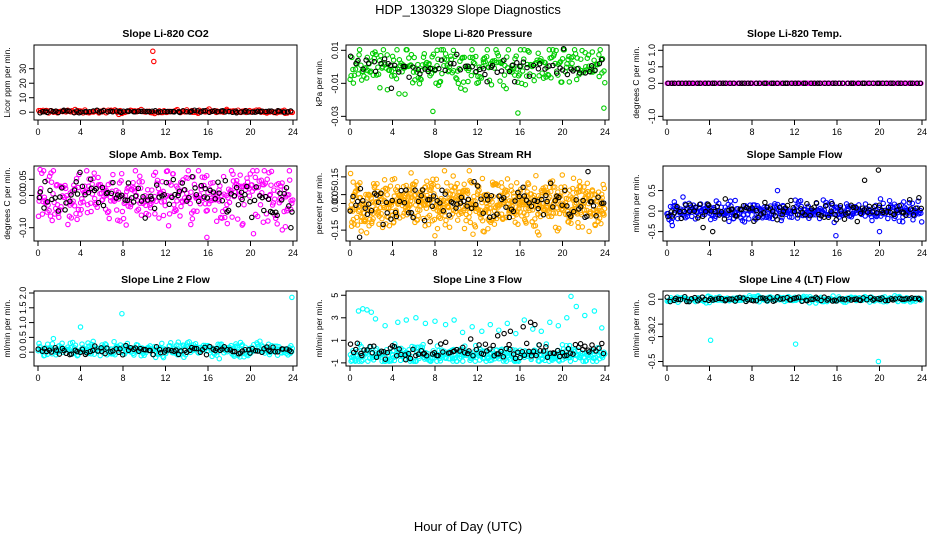  Describe the element at coordinates (879, 132) in the screenshot. I see `x-tick-label: 20` at that location.